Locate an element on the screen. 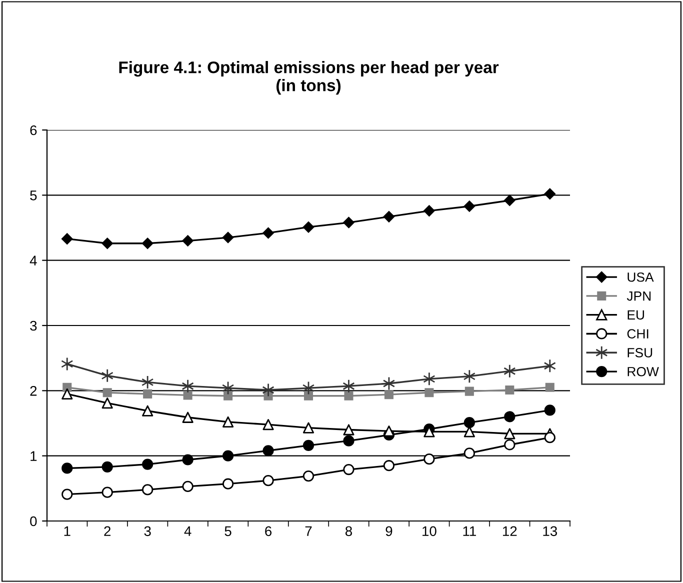 The width and height of the screenshot is (683, 583). legend-label: ROW is located at coordinates (643, 371).